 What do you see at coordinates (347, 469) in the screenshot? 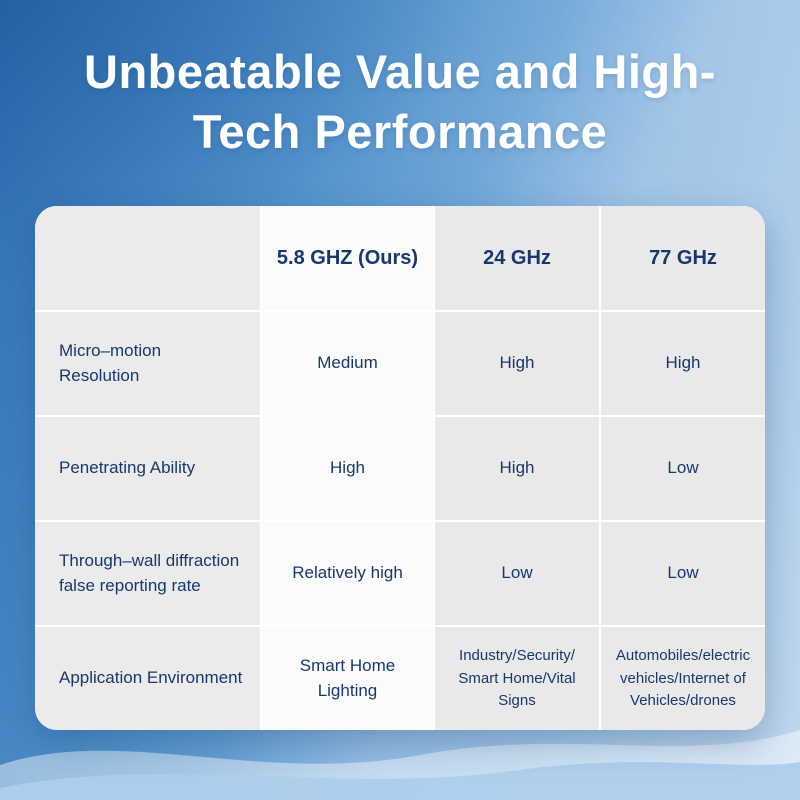
I see `cell-penetrating-ours: High` at bounding box center [347, 469].